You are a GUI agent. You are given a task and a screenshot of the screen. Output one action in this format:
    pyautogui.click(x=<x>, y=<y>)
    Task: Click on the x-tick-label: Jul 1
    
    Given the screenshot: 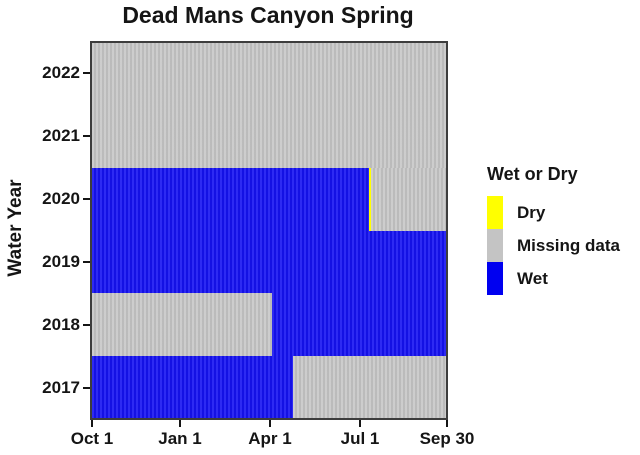 What is the action you would take?
    pyautogui.click(x=360, y=438)
    